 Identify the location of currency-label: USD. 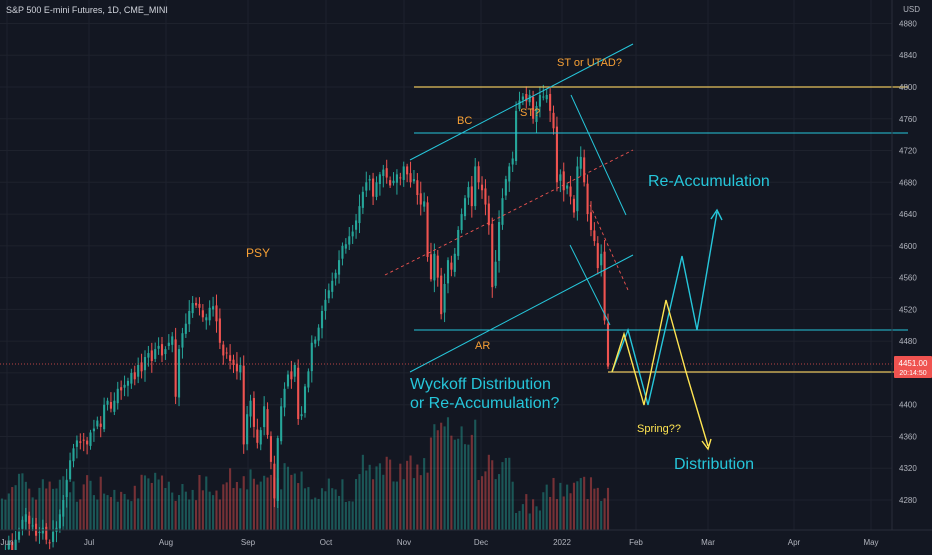
(911, 9).